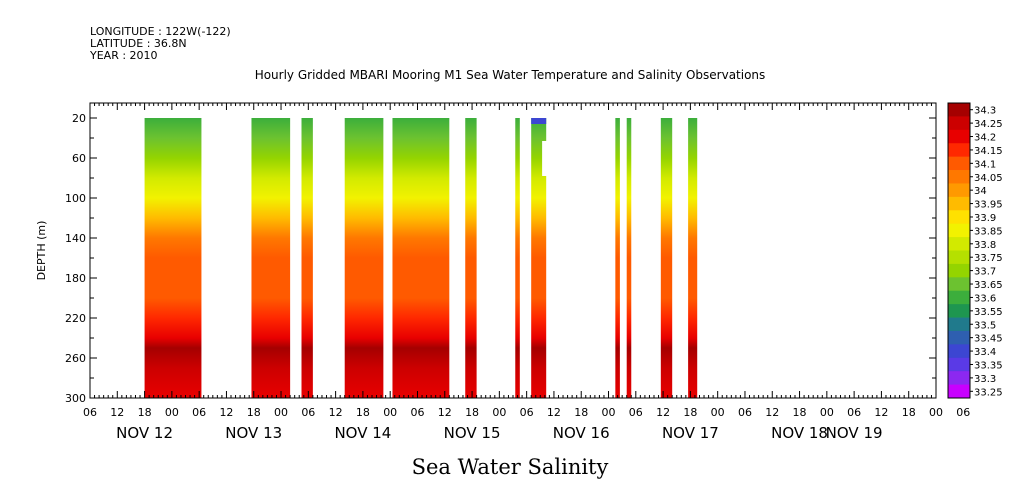 The image size is (1009, 504). What do you see at coordinates (138, 43) in the screenshot?
I see `latitude-label: LATITUDE : 36.8N` at bounding box center [138, 43].